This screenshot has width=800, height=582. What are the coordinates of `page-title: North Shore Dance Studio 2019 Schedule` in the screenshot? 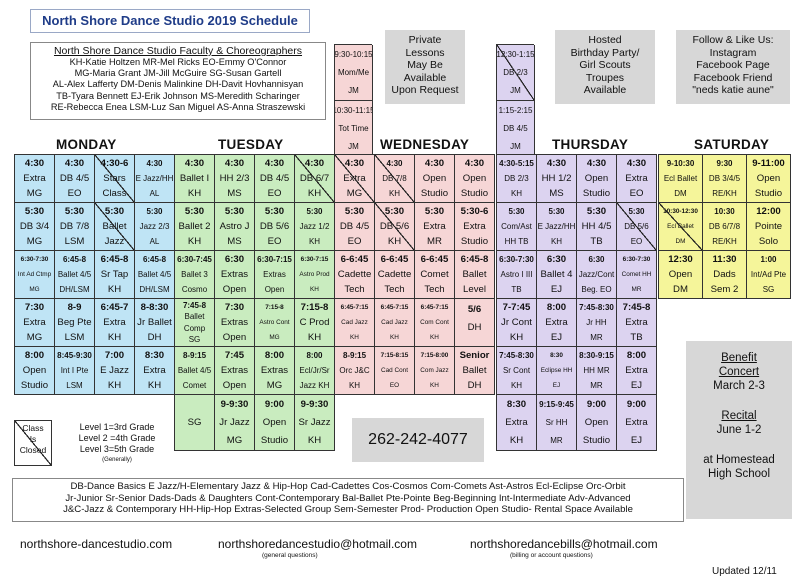 It's located at (170, 21).